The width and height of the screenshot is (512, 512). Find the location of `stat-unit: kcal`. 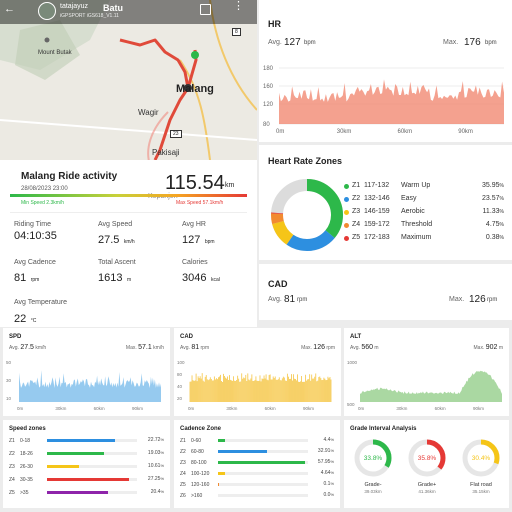

stat-unit: kcal is located at coordinates (215, 280).